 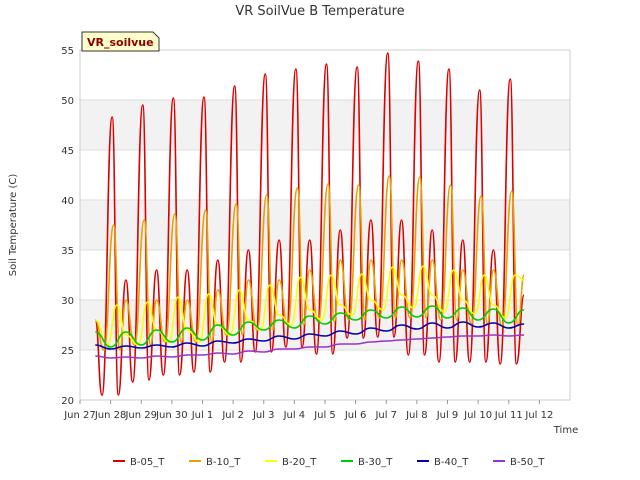 What do you see at coordinates (319, 11) in the screenshot?
I see `chart-title: VR SoilVue B Temperature` at bounding box center [319, 11].